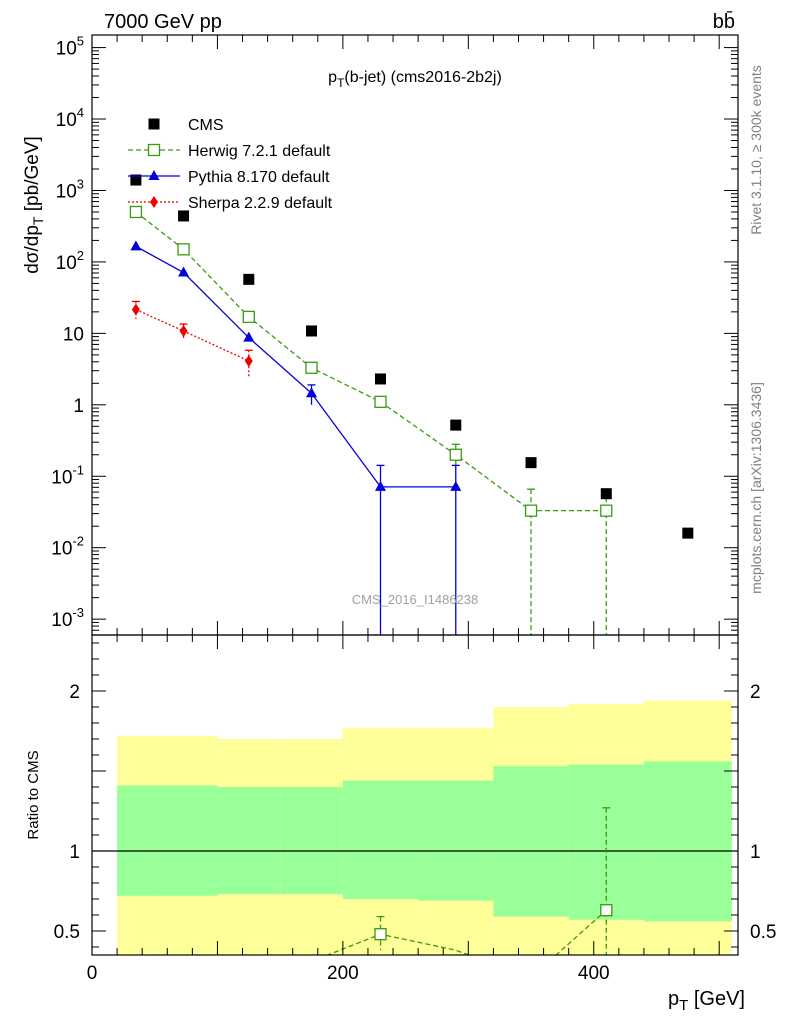 The height and width of the screenshot is (1029, 786). I want to click on x-axis-label: pT [GeV], so click(706, 1001).